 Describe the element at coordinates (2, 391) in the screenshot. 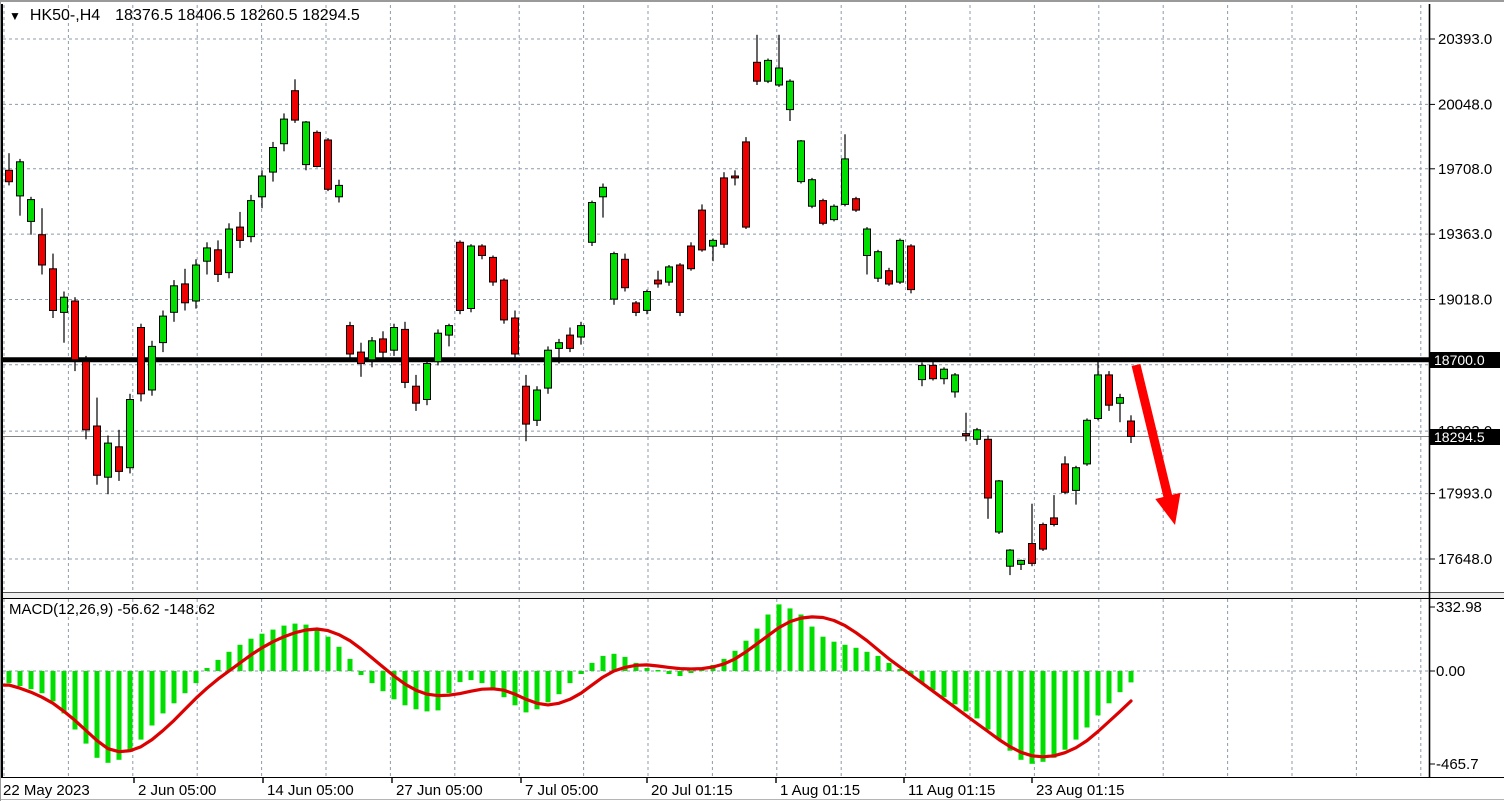

I see `left-border` at that location.